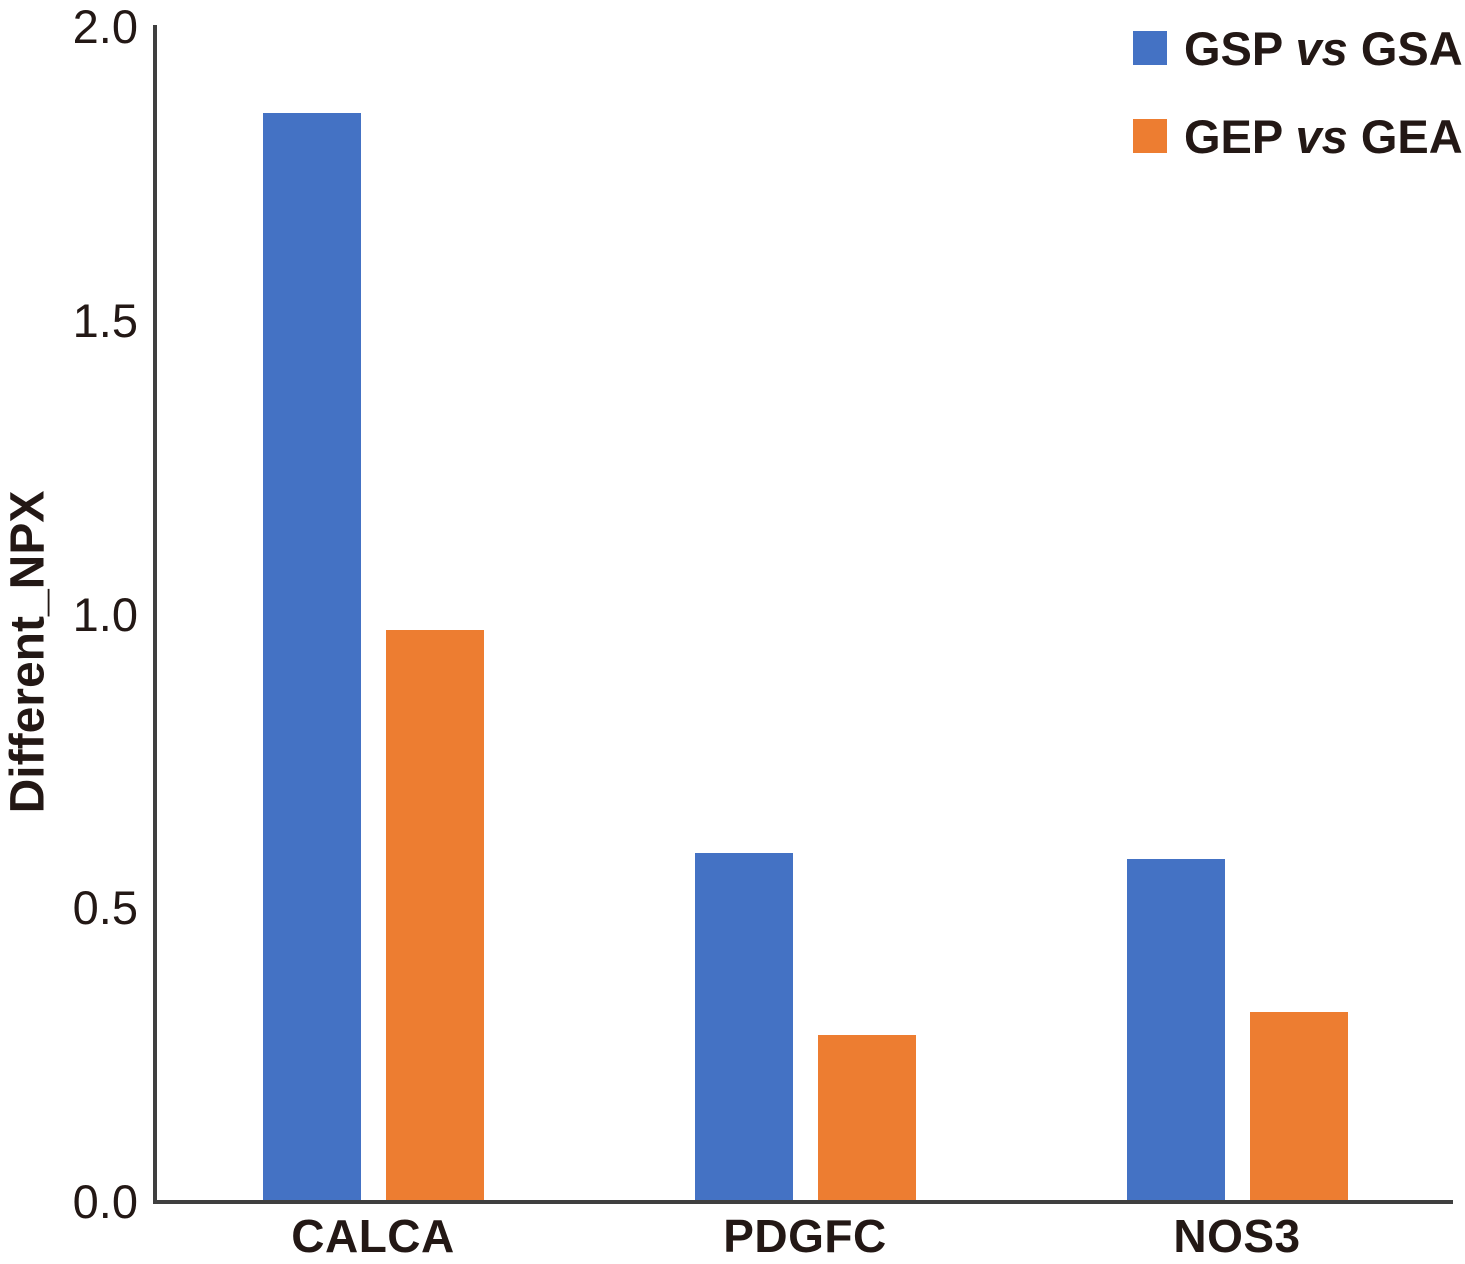 The height and width of the screenshot is (1264, 1465). I want to click on bar-gsp-vs-gsa-pdgfc, so click(744, 1026).